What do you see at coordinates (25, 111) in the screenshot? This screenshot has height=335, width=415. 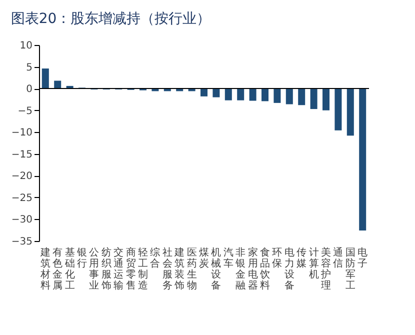 I see `y-tick-label: −5` at bounding box center [25, 111].